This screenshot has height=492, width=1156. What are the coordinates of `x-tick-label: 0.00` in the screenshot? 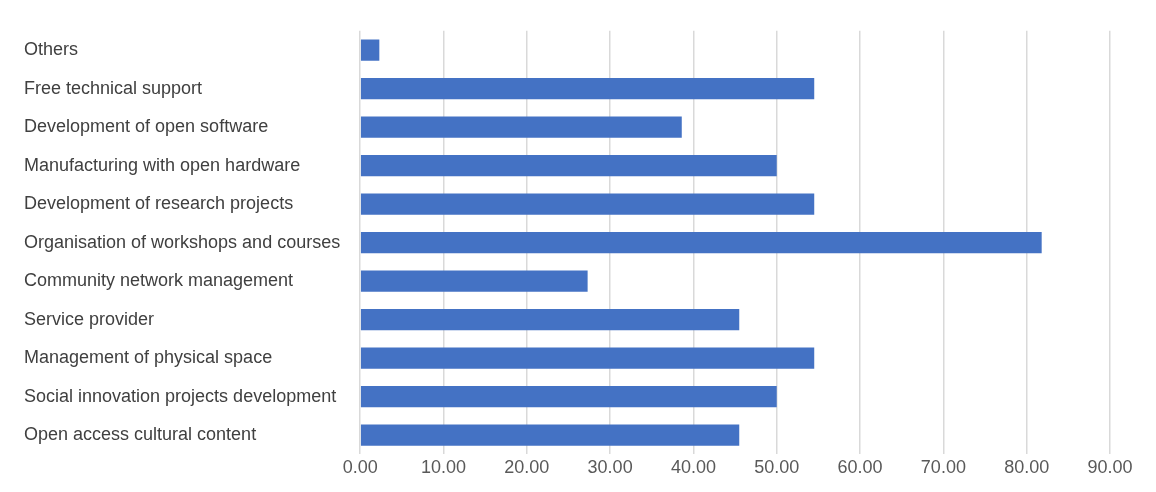 It's located at (360, 467).